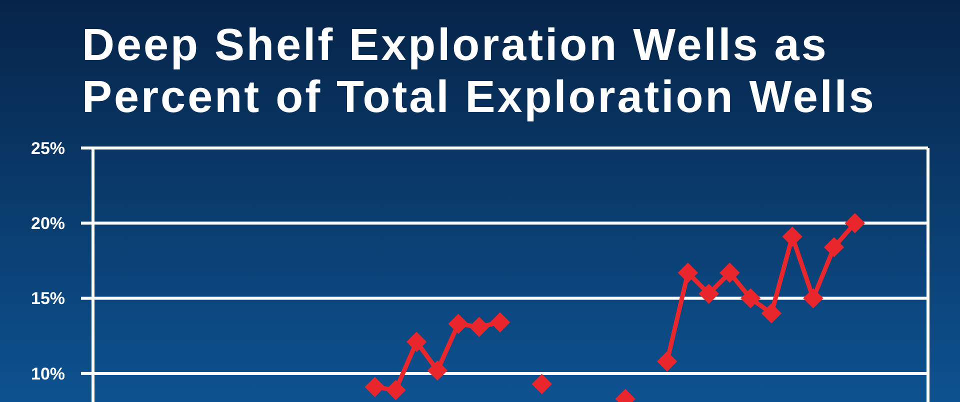  What do you see at coordinates (48, 374) in the screenshot?
I see `y-tick-label: 10%` at bounding box center [48, 374].